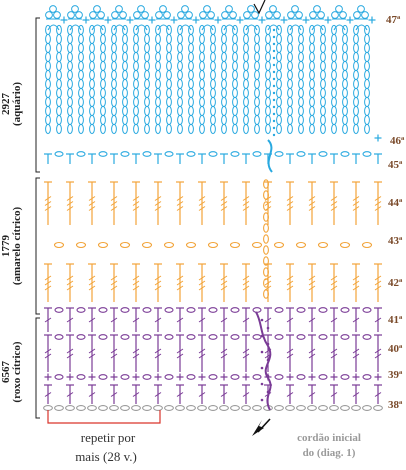 This screenshot has width=406, height=470. Describe the element at coordinates (213, 408) in the screenshot. I see `row-38-chain` at that location.